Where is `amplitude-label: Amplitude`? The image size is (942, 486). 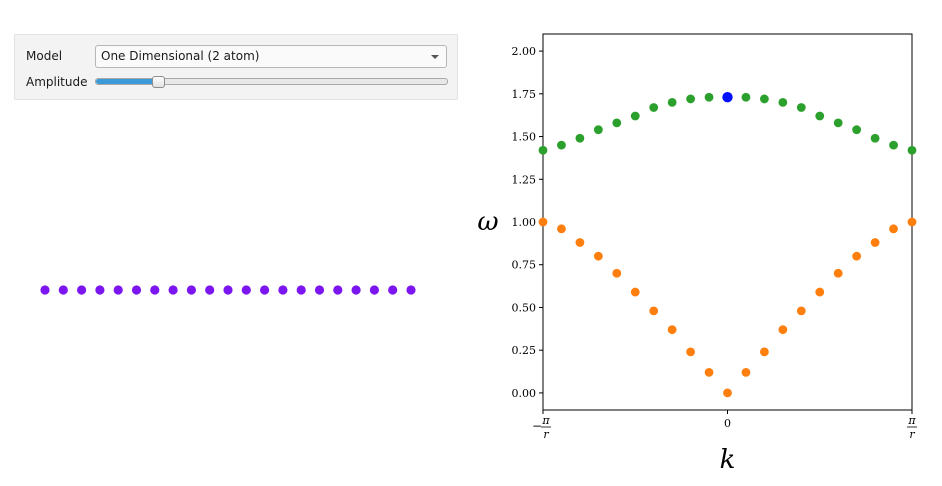
amplitude-label: Amplitude is located at coordinates (57, 82).